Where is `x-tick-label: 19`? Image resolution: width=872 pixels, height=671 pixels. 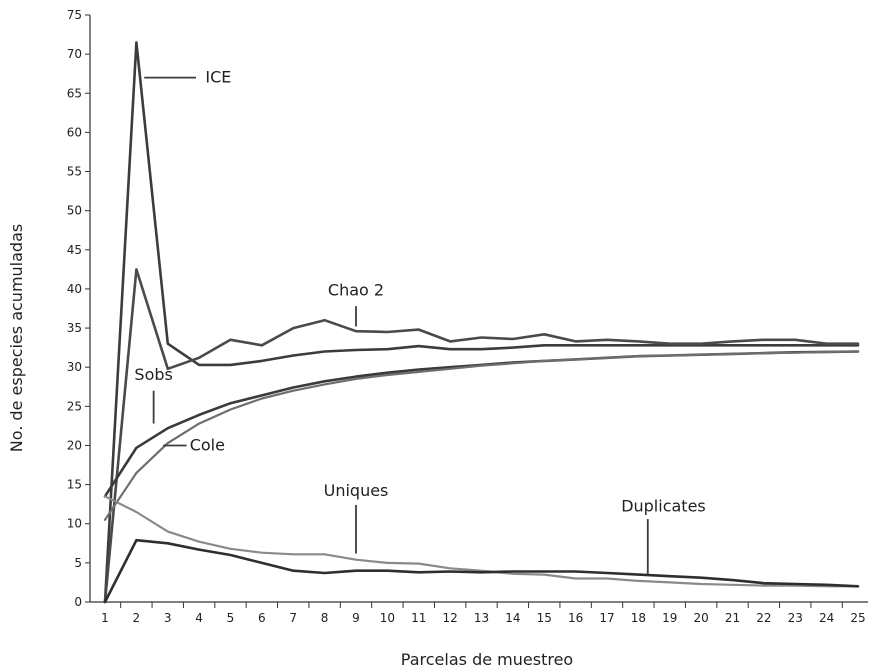
x-tick-label: 19 is located at coordinates (669, 618).